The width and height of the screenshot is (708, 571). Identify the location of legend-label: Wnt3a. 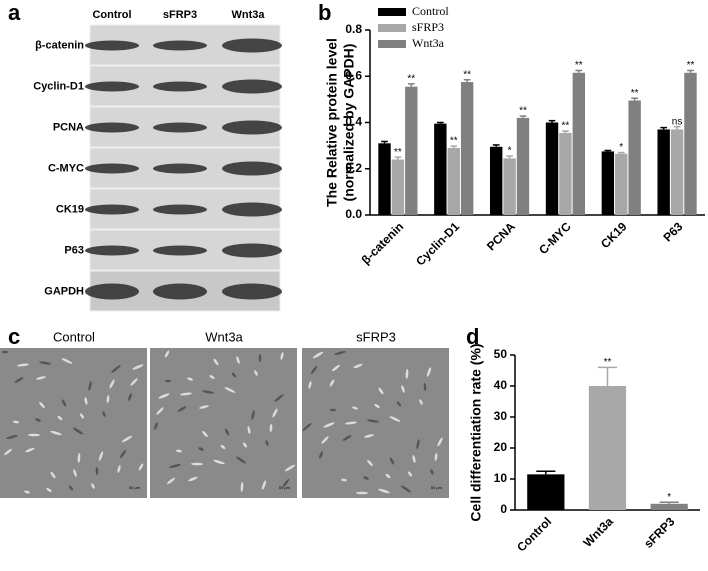
(428, 43).